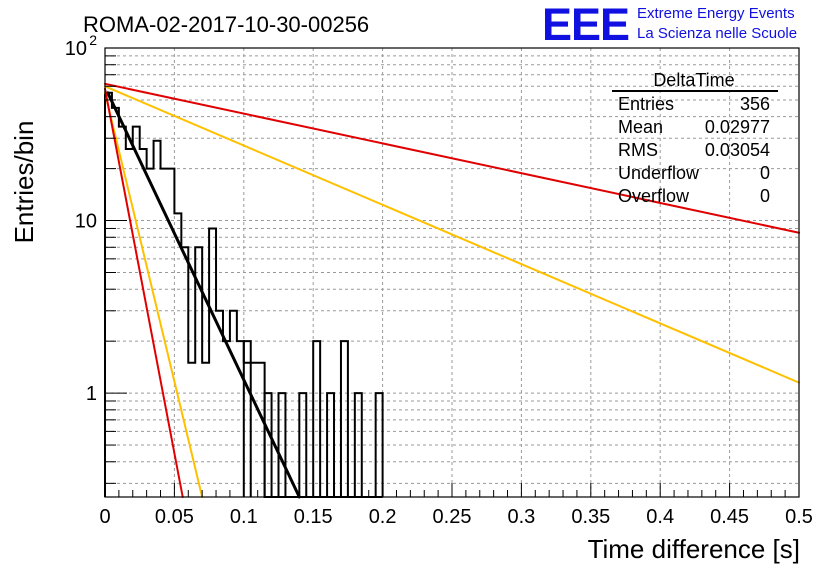  What do you see at coordinates (521, 517) in the screenshot?
I see `x-tick-label: 0.3` at bounding box center [521, 517].